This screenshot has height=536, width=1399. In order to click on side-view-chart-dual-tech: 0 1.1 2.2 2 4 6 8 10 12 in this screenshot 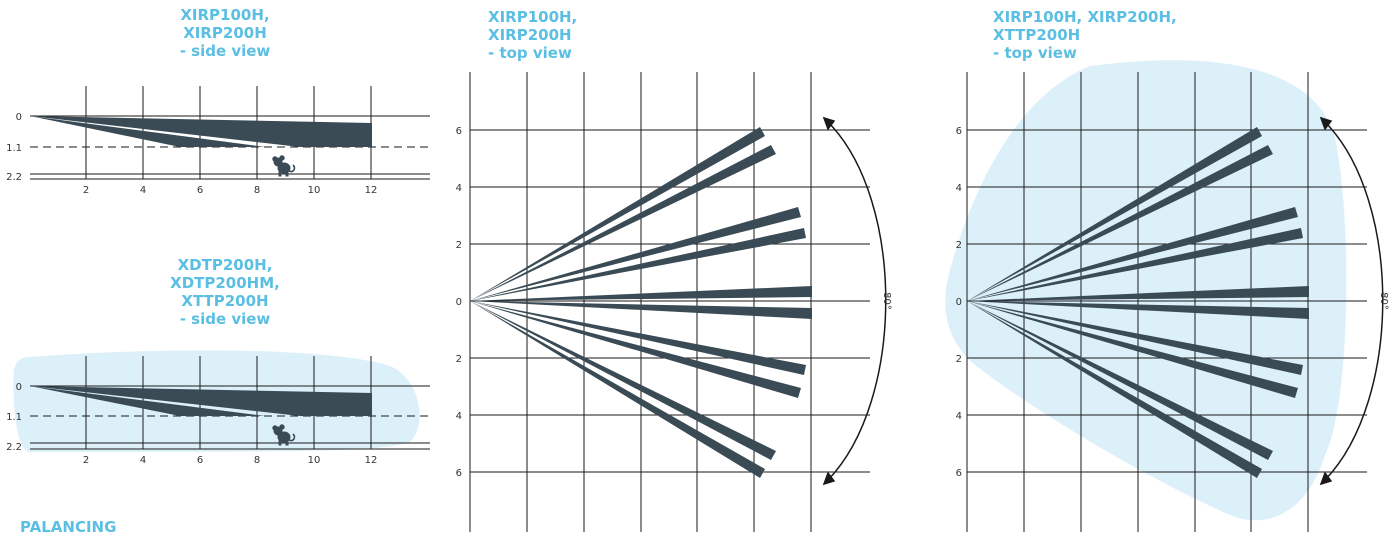, I will do `click(218, 408)`.